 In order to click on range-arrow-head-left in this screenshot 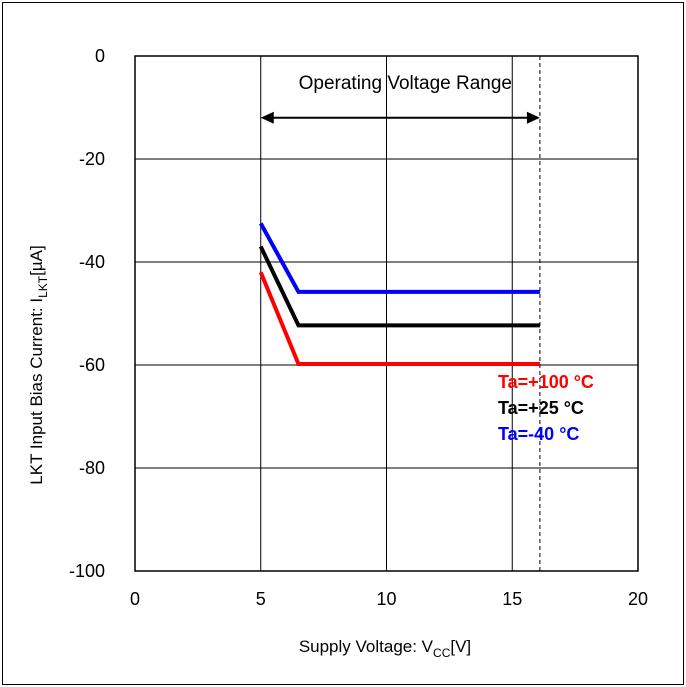, I will do `click(267, 117)`.